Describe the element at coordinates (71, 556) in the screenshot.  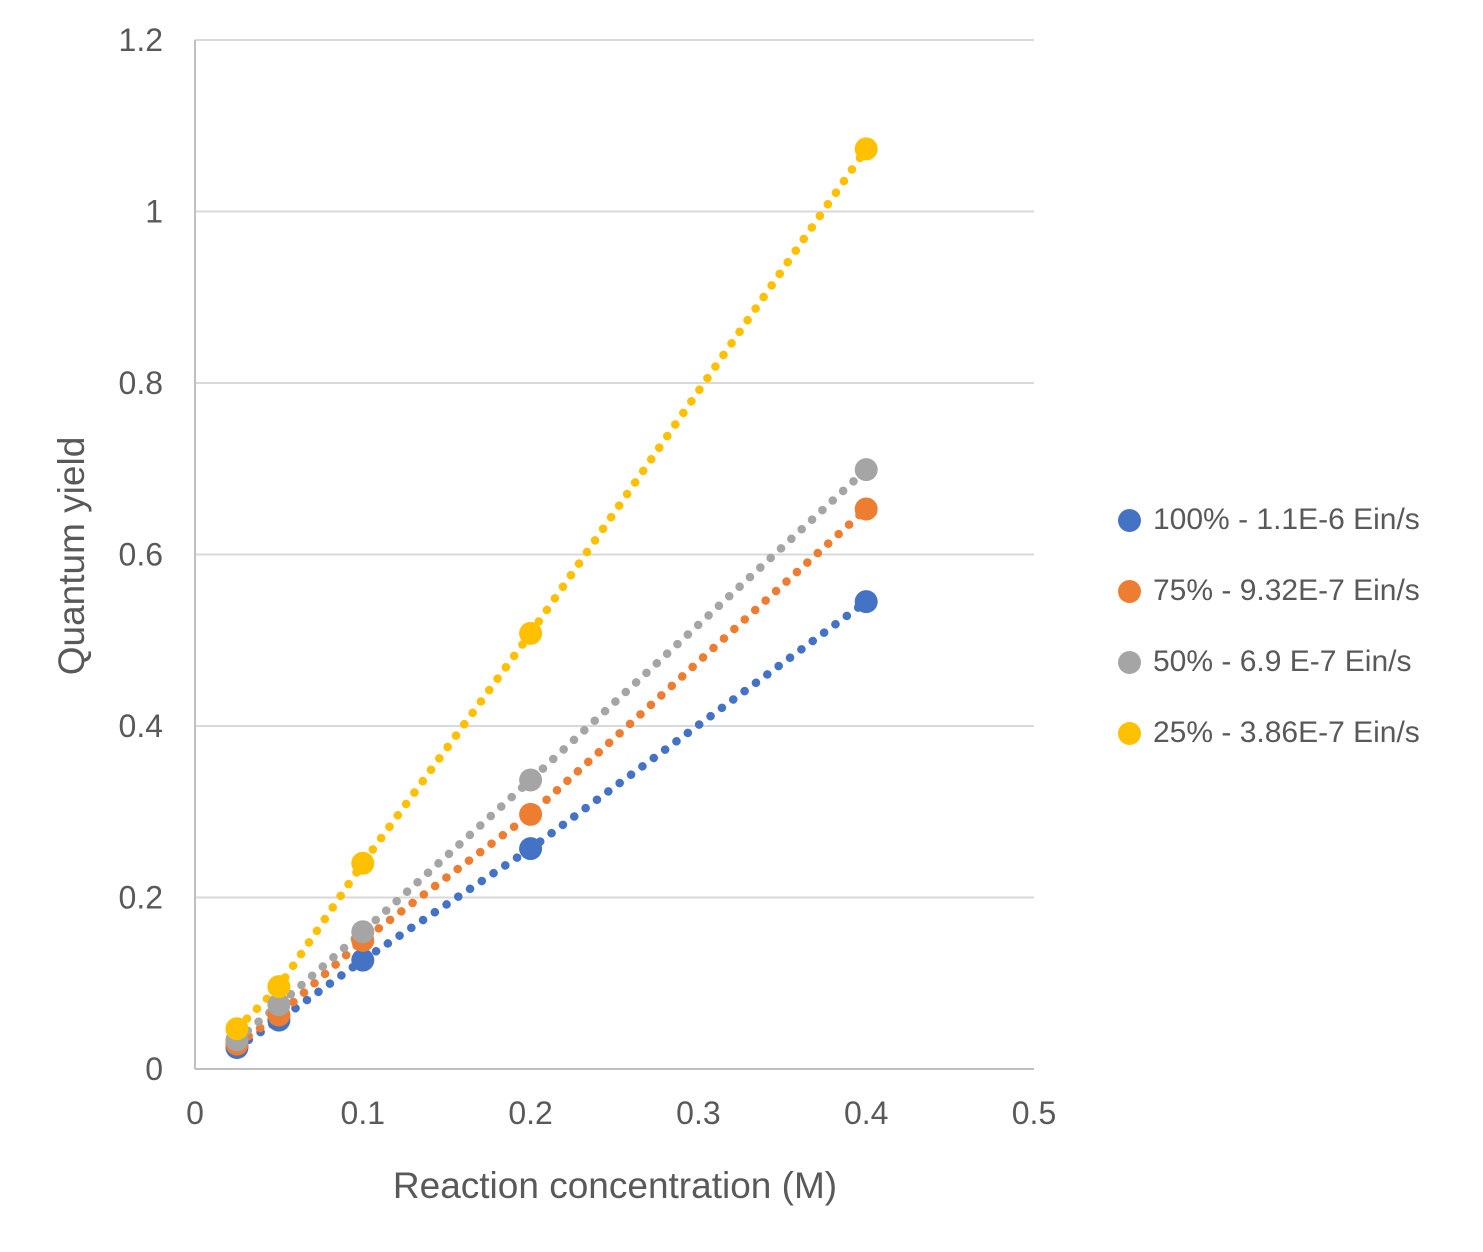
I see `y-axis-title: Quantum yield` at that location.